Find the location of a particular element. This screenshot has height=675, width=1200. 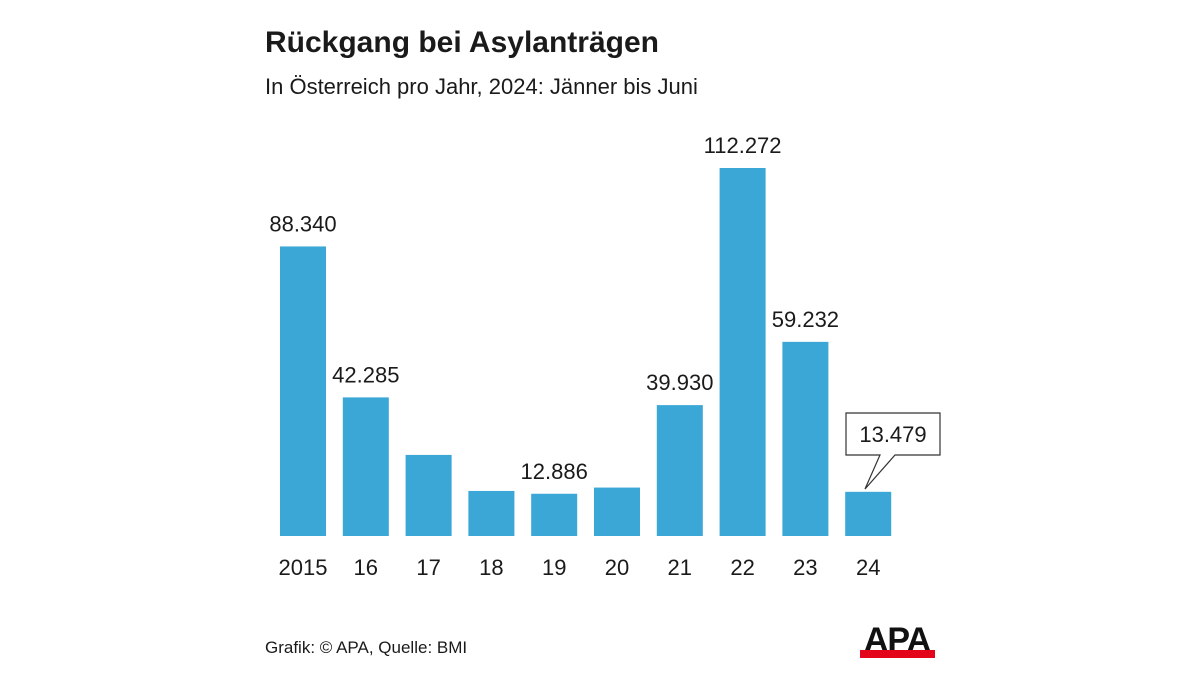

bar-2015 is located at coordinates (303, 391).